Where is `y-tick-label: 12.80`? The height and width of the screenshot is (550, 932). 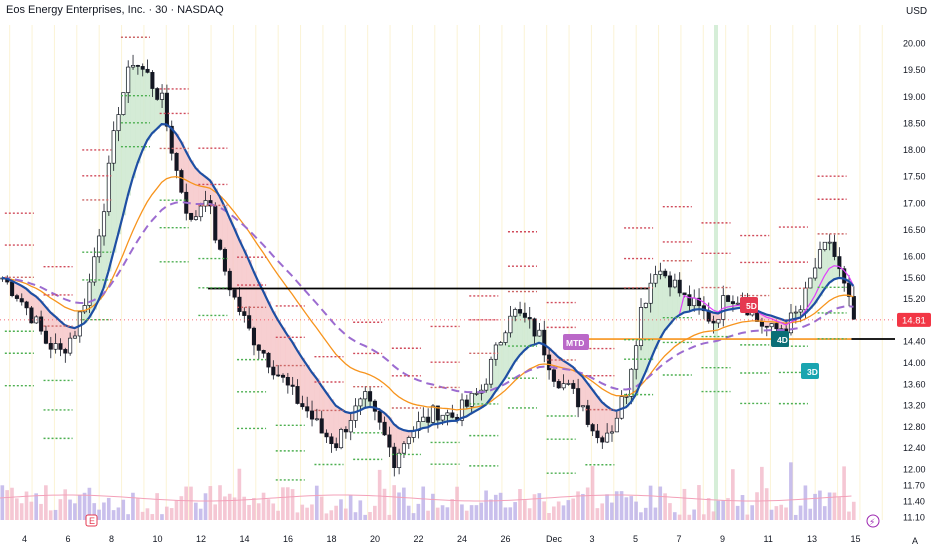
y-tick-label: 12.80 is located at coordinates (914, 427).